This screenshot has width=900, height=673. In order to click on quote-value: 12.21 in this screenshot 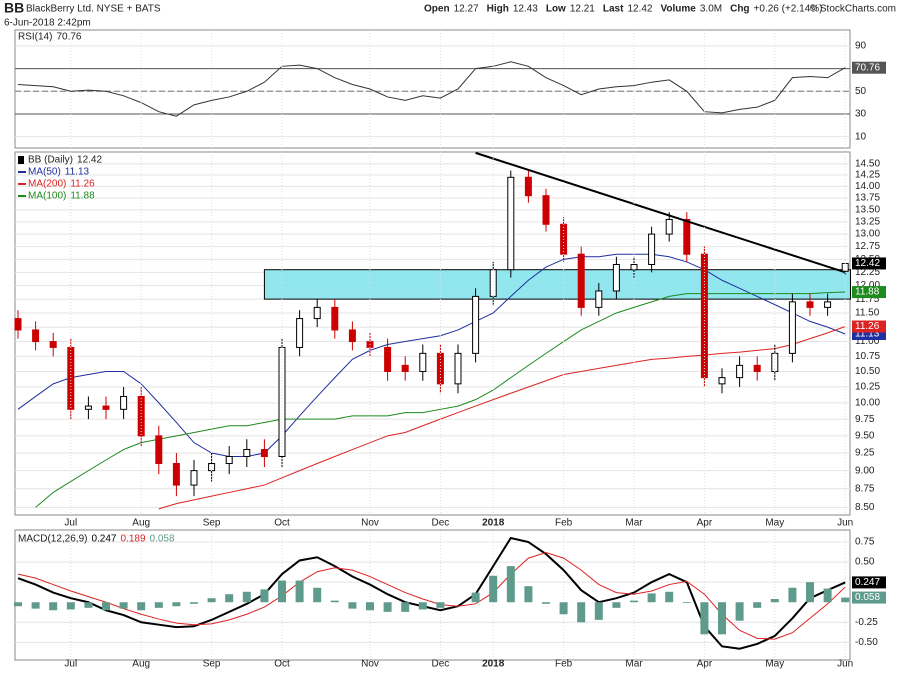, I will do `click(582, 9)`.